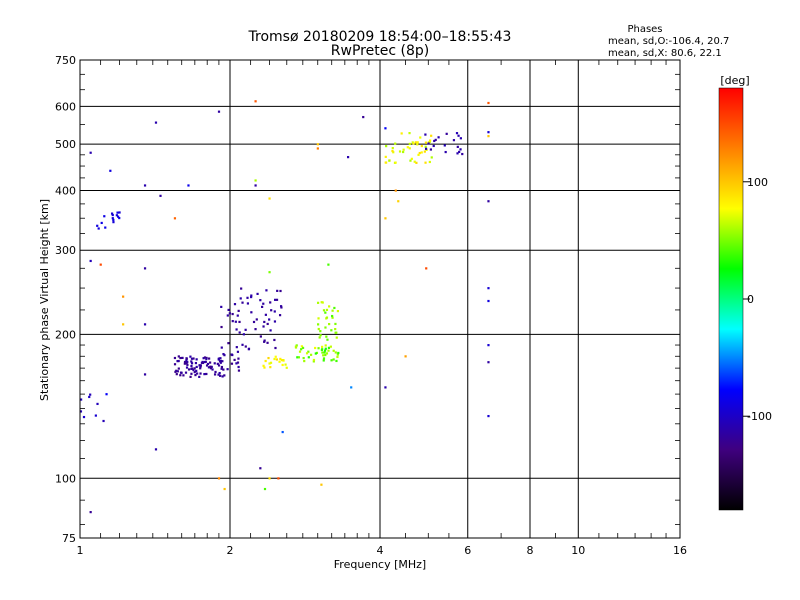  What do you see at coordinates (230, 550) in the screenshot?
I see `x-tick-label: 2` at bounding box center [230, 550].